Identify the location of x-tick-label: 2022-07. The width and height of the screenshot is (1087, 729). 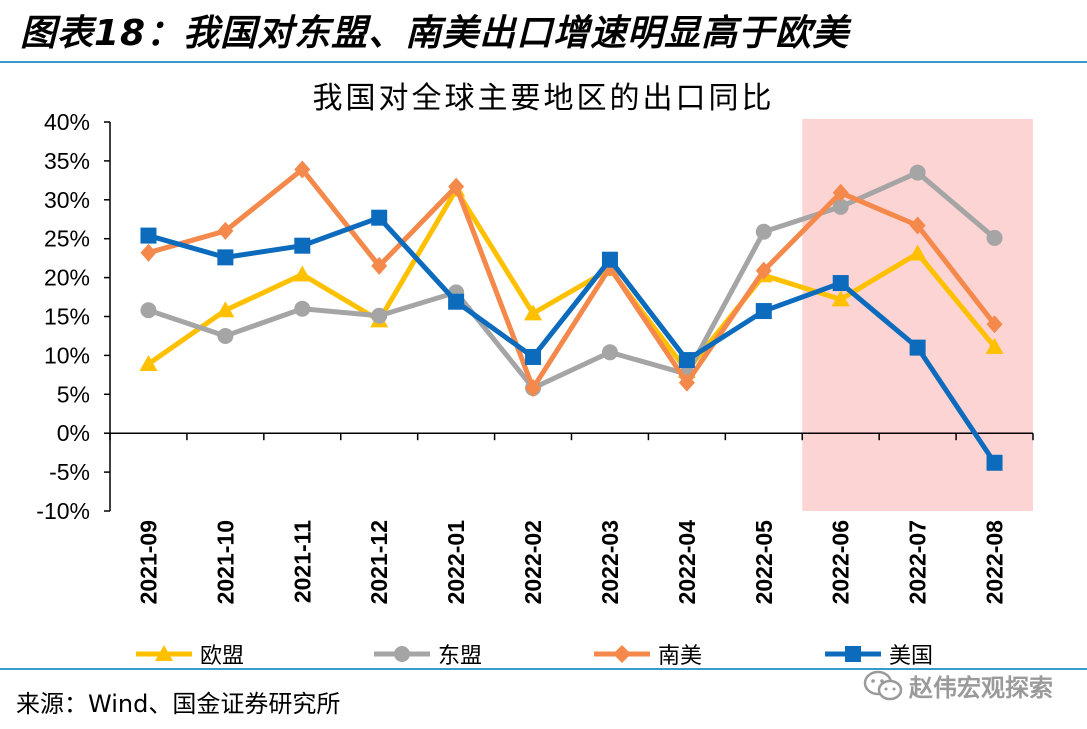
(918, 562).